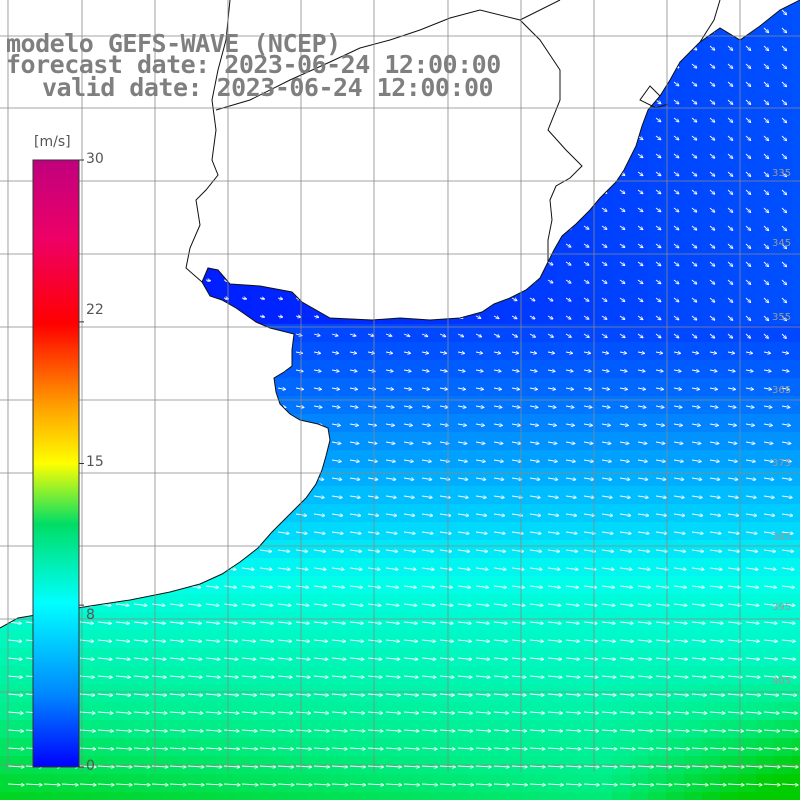 The image size is (800, 800). What do you see at coordinates (782, 317) in the screenshot?
I see `lat-label: 355` at bounding box center [782, 317].